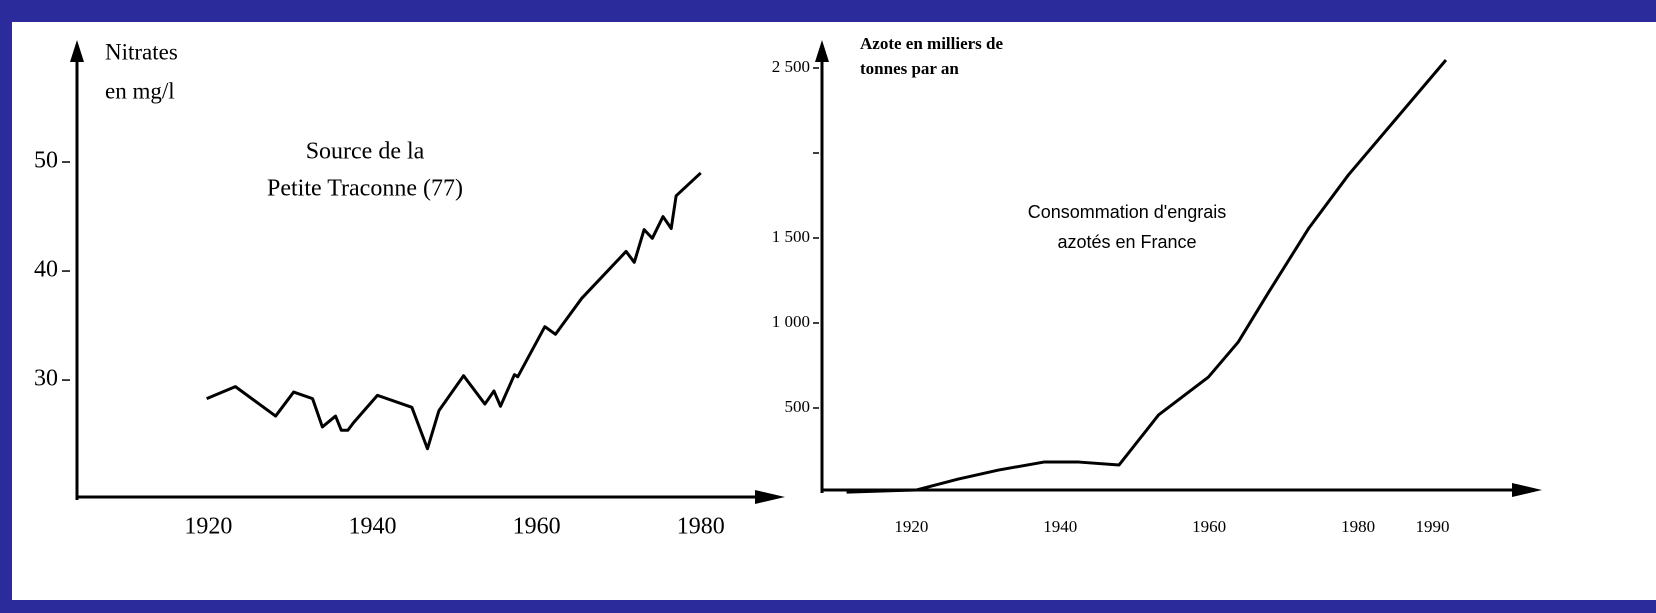 This screenshot has width=1656, height=613. Describe the element at coordinates (798, 406) in the screenshot. I see `y-tick-label: 500` at that location.